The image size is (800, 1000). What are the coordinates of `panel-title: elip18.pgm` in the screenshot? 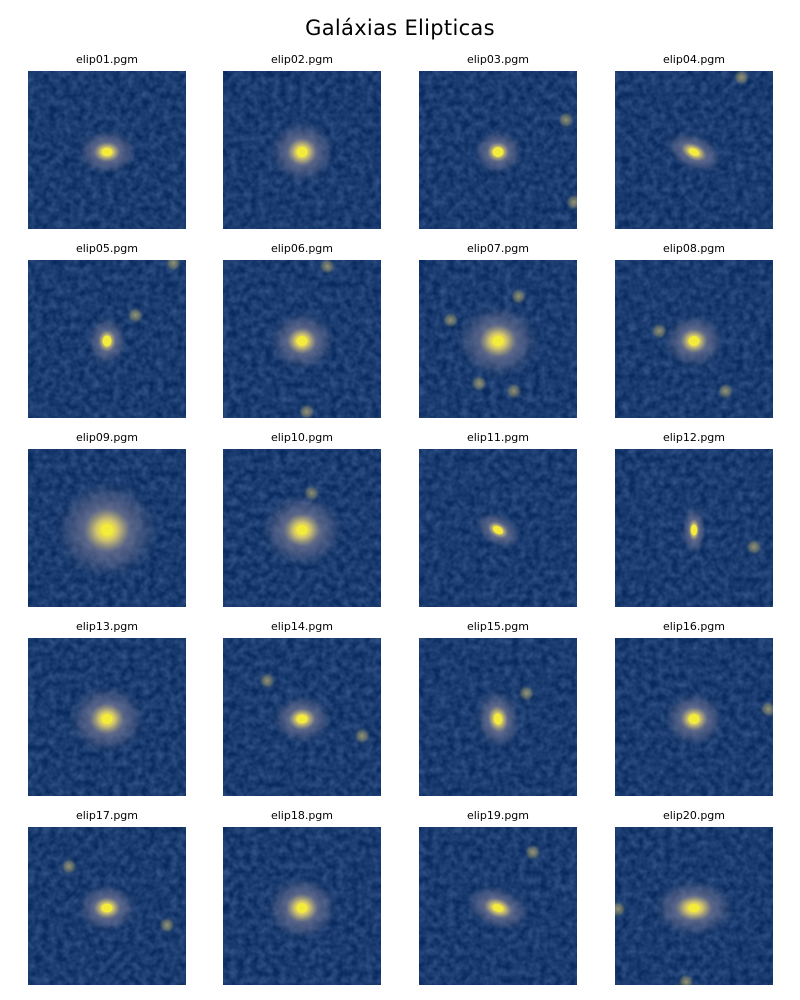 It's located at (302, 815).